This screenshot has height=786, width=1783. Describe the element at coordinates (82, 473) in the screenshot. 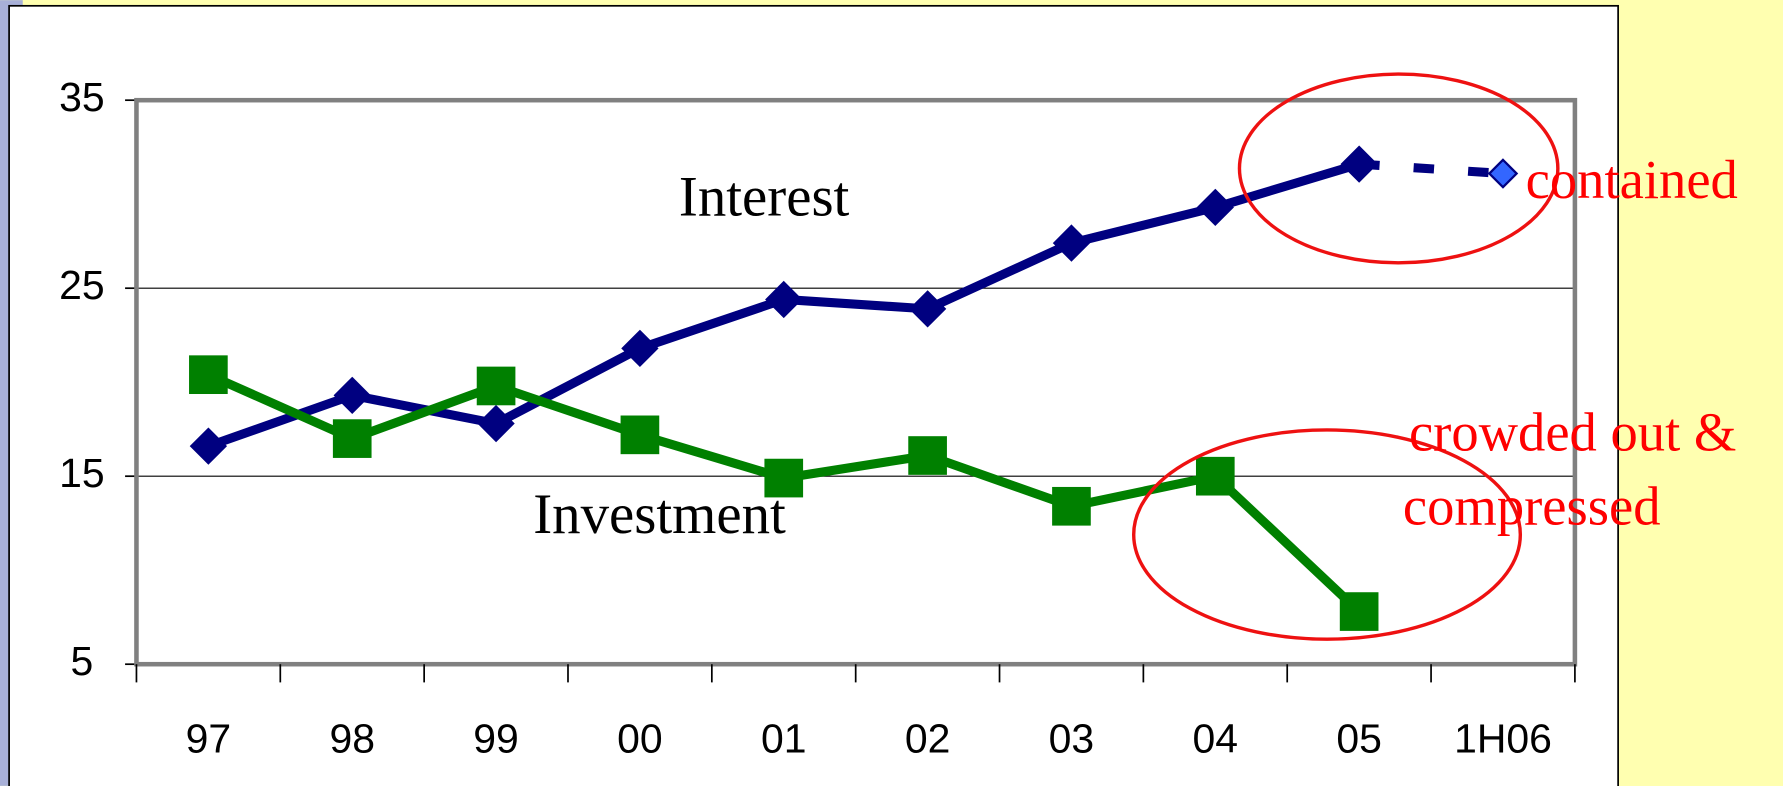

I see `y-tick-label: 15` at that location.